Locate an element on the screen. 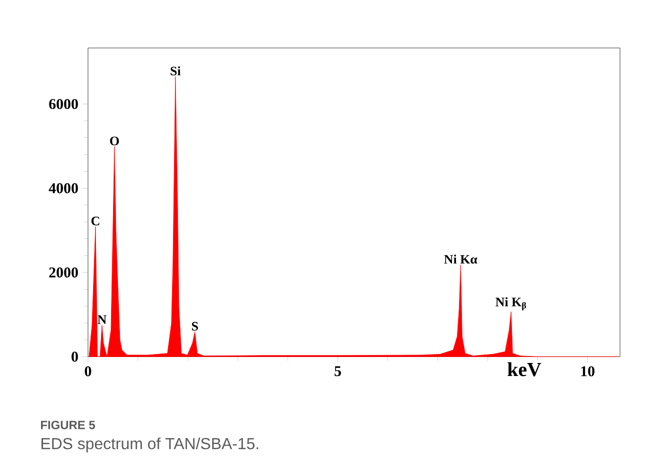 The image size is (646, 475). x-tick-label: 0 is located at coordinates (88, 371).